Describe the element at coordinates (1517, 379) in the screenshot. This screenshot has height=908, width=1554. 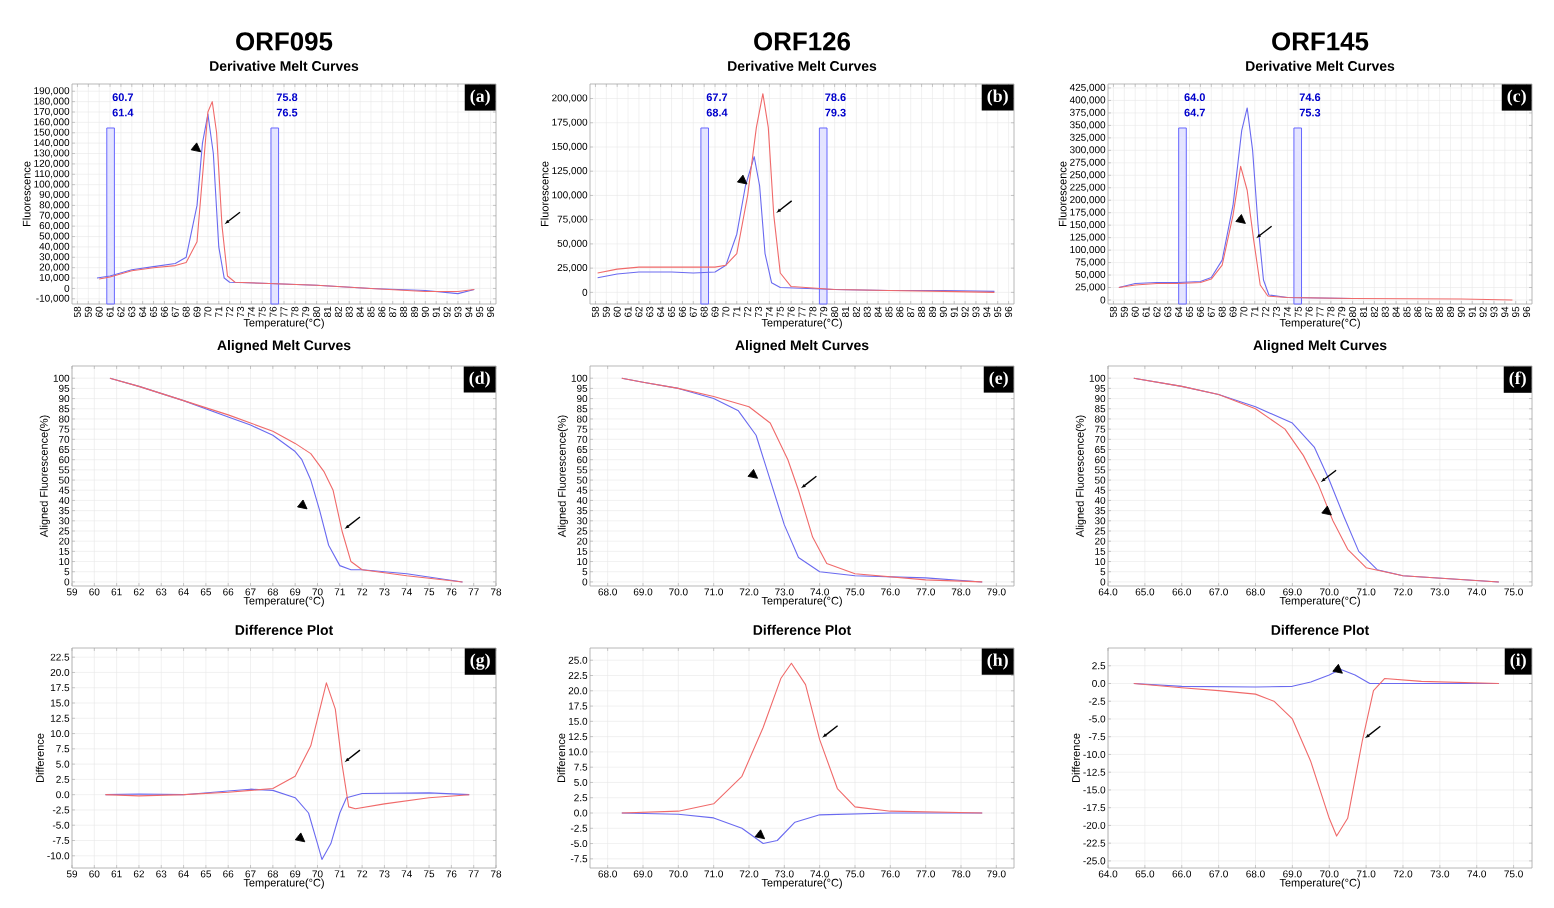
I see `annotation: (f)` at that location.